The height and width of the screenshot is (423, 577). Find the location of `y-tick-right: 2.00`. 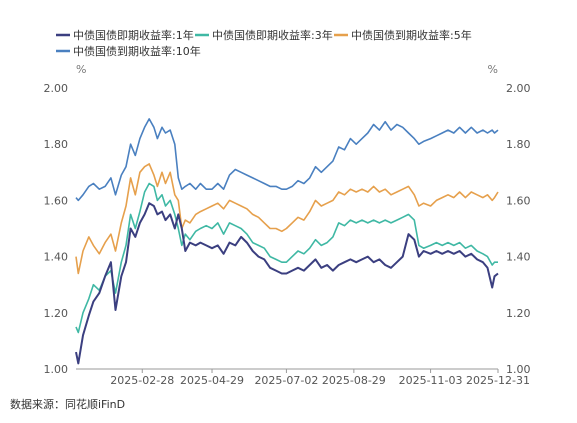

y-tick-right: 2.00 is located at coordinates (518, 88).